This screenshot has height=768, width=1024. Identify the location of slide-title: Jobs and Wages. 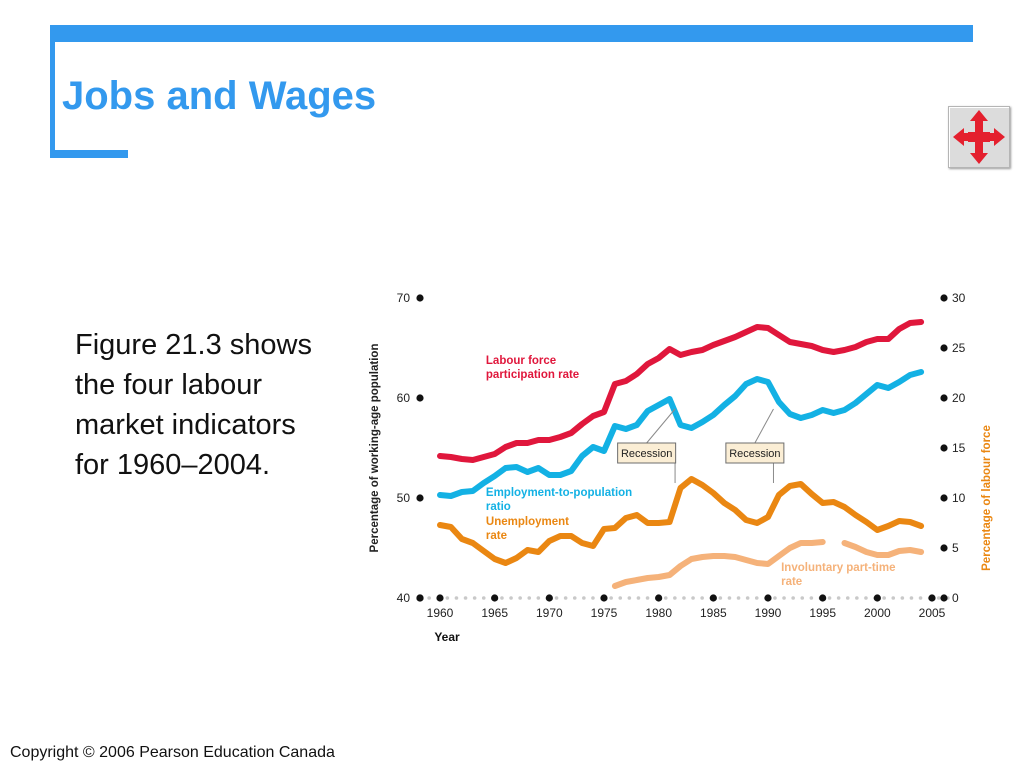
(219, 96).